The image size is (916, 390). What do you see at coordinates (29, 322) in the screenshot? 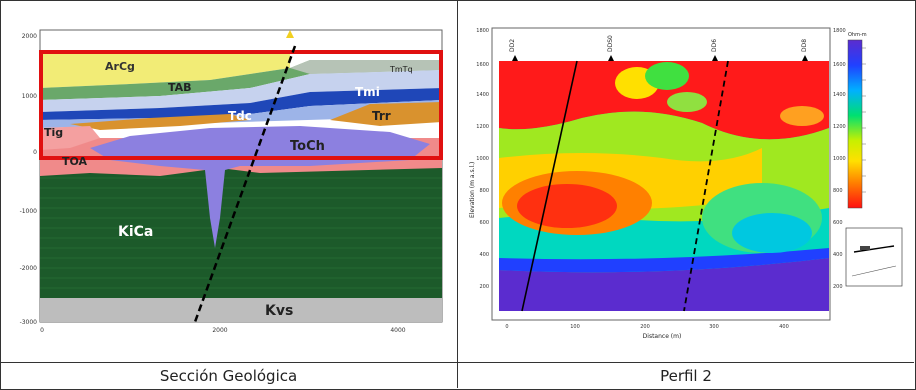
I see `y-tick-label: -3000` at bounding box center [29, 322].